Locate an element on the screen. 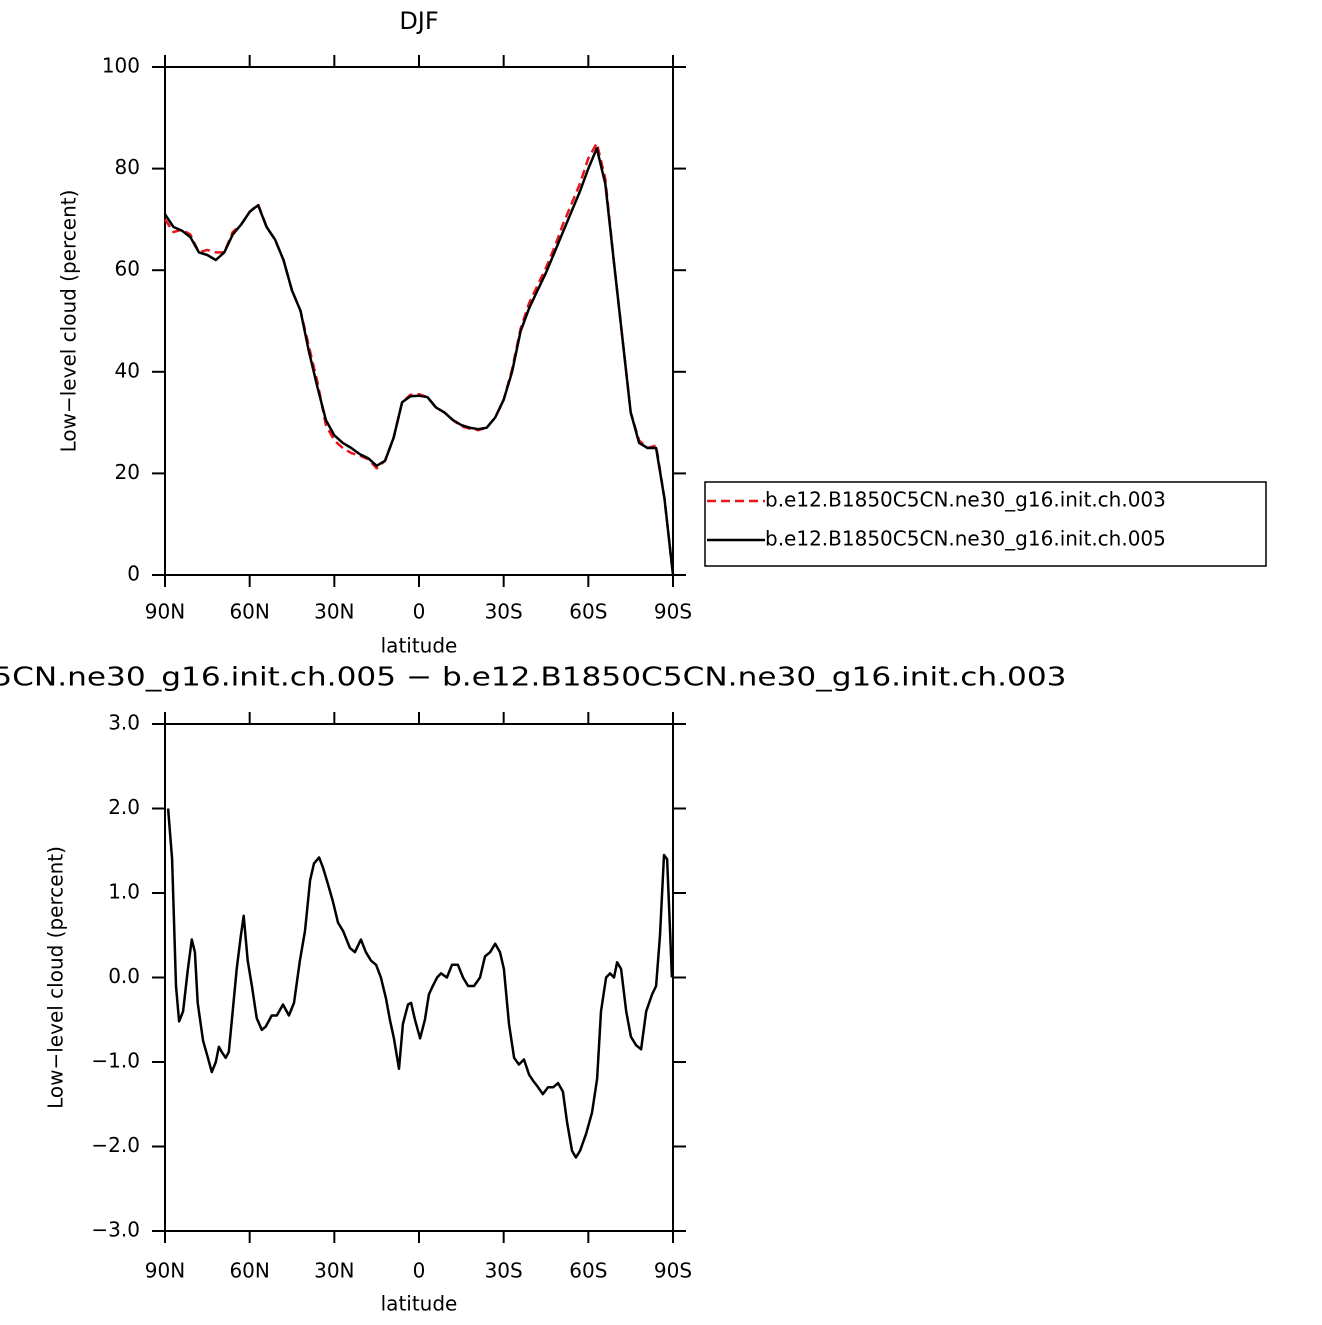 The image size is (1322, 1325). y-tick-label: 0.0 is located at coordinates (124, 976).